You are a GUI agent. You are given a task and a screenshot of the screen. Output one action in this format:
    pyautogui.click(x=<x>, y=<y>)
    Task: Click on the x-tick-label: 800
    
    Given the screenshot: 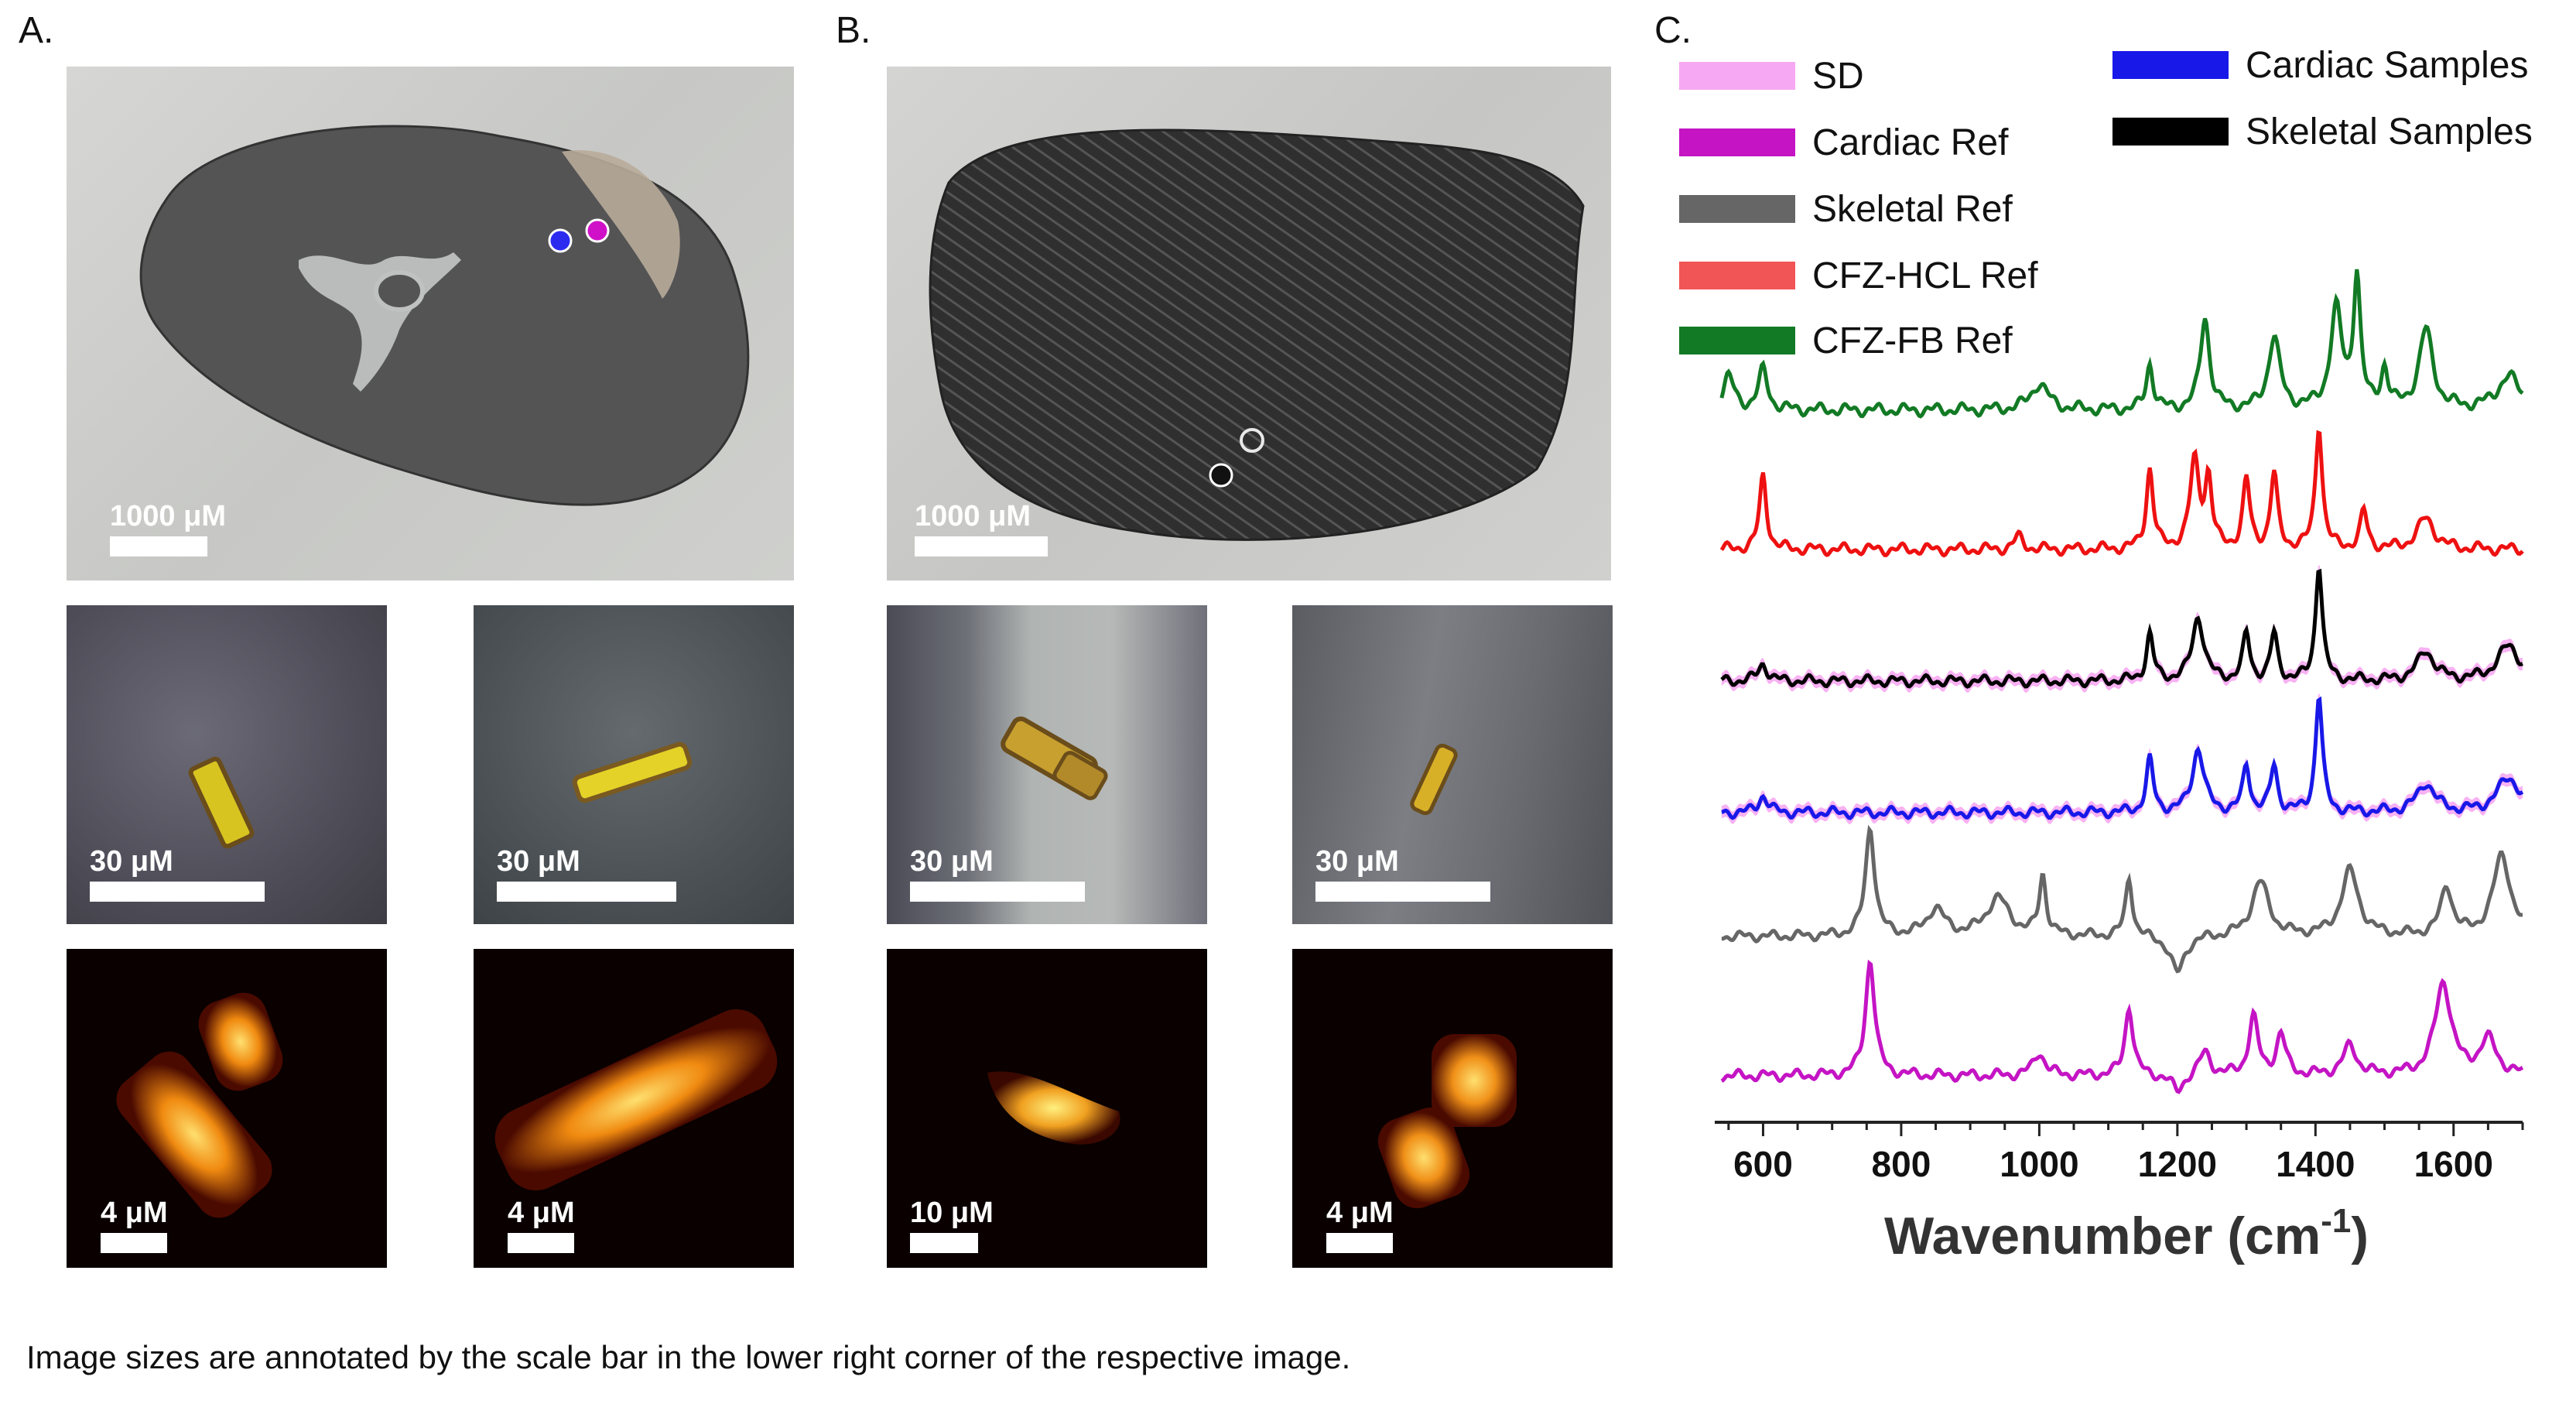 What is the action you would take?
    pyautogui.click(x=1902, y=1164)
    